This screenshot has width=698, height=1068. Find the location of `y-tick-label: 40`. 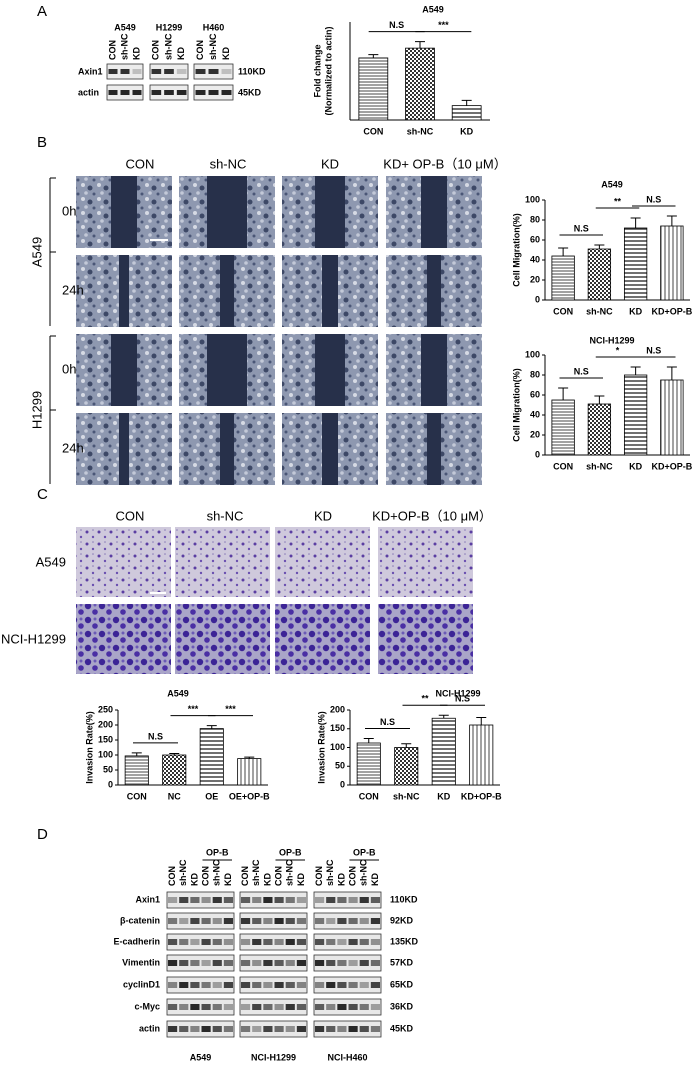

y-tick-label: 40 is located at coordinates (535, 259).